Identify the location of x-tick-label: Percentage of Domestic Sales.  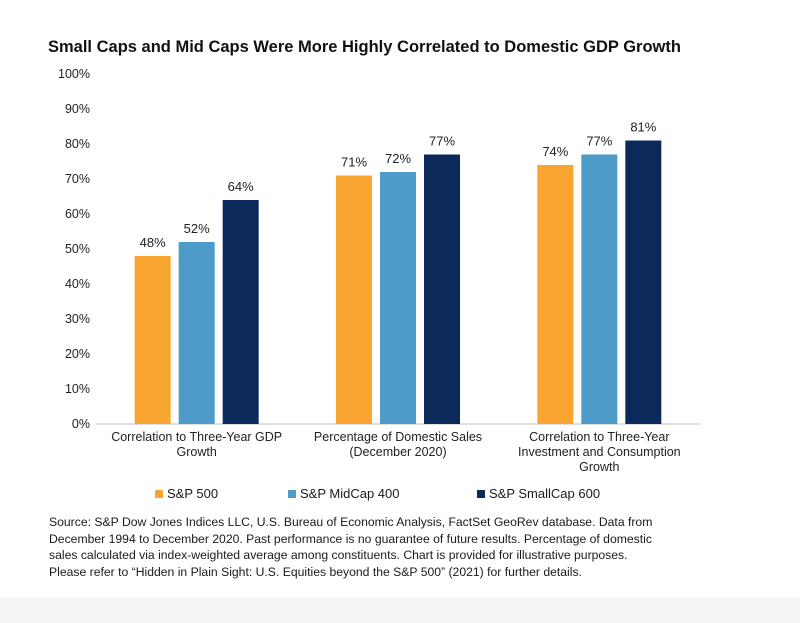
(398, 437).